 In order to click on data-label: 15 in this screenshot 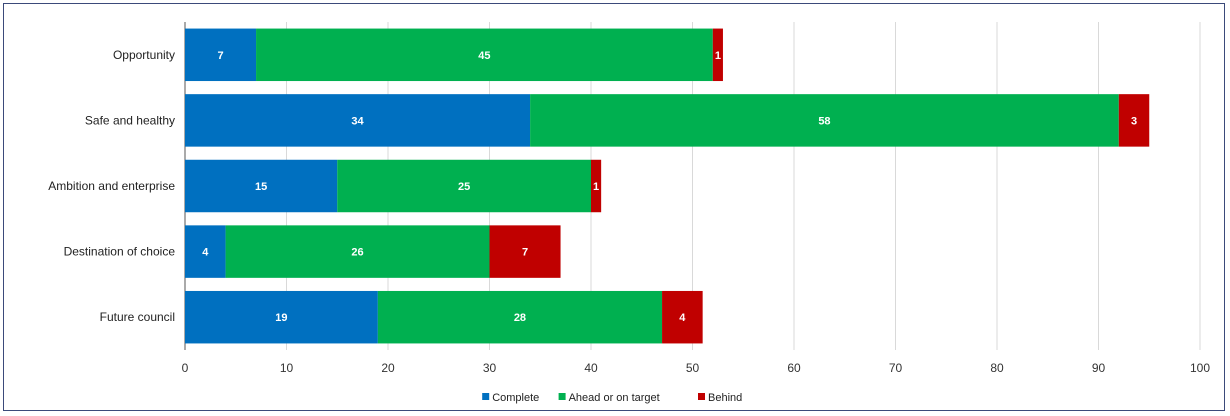, I will do `click(261, 187)`.